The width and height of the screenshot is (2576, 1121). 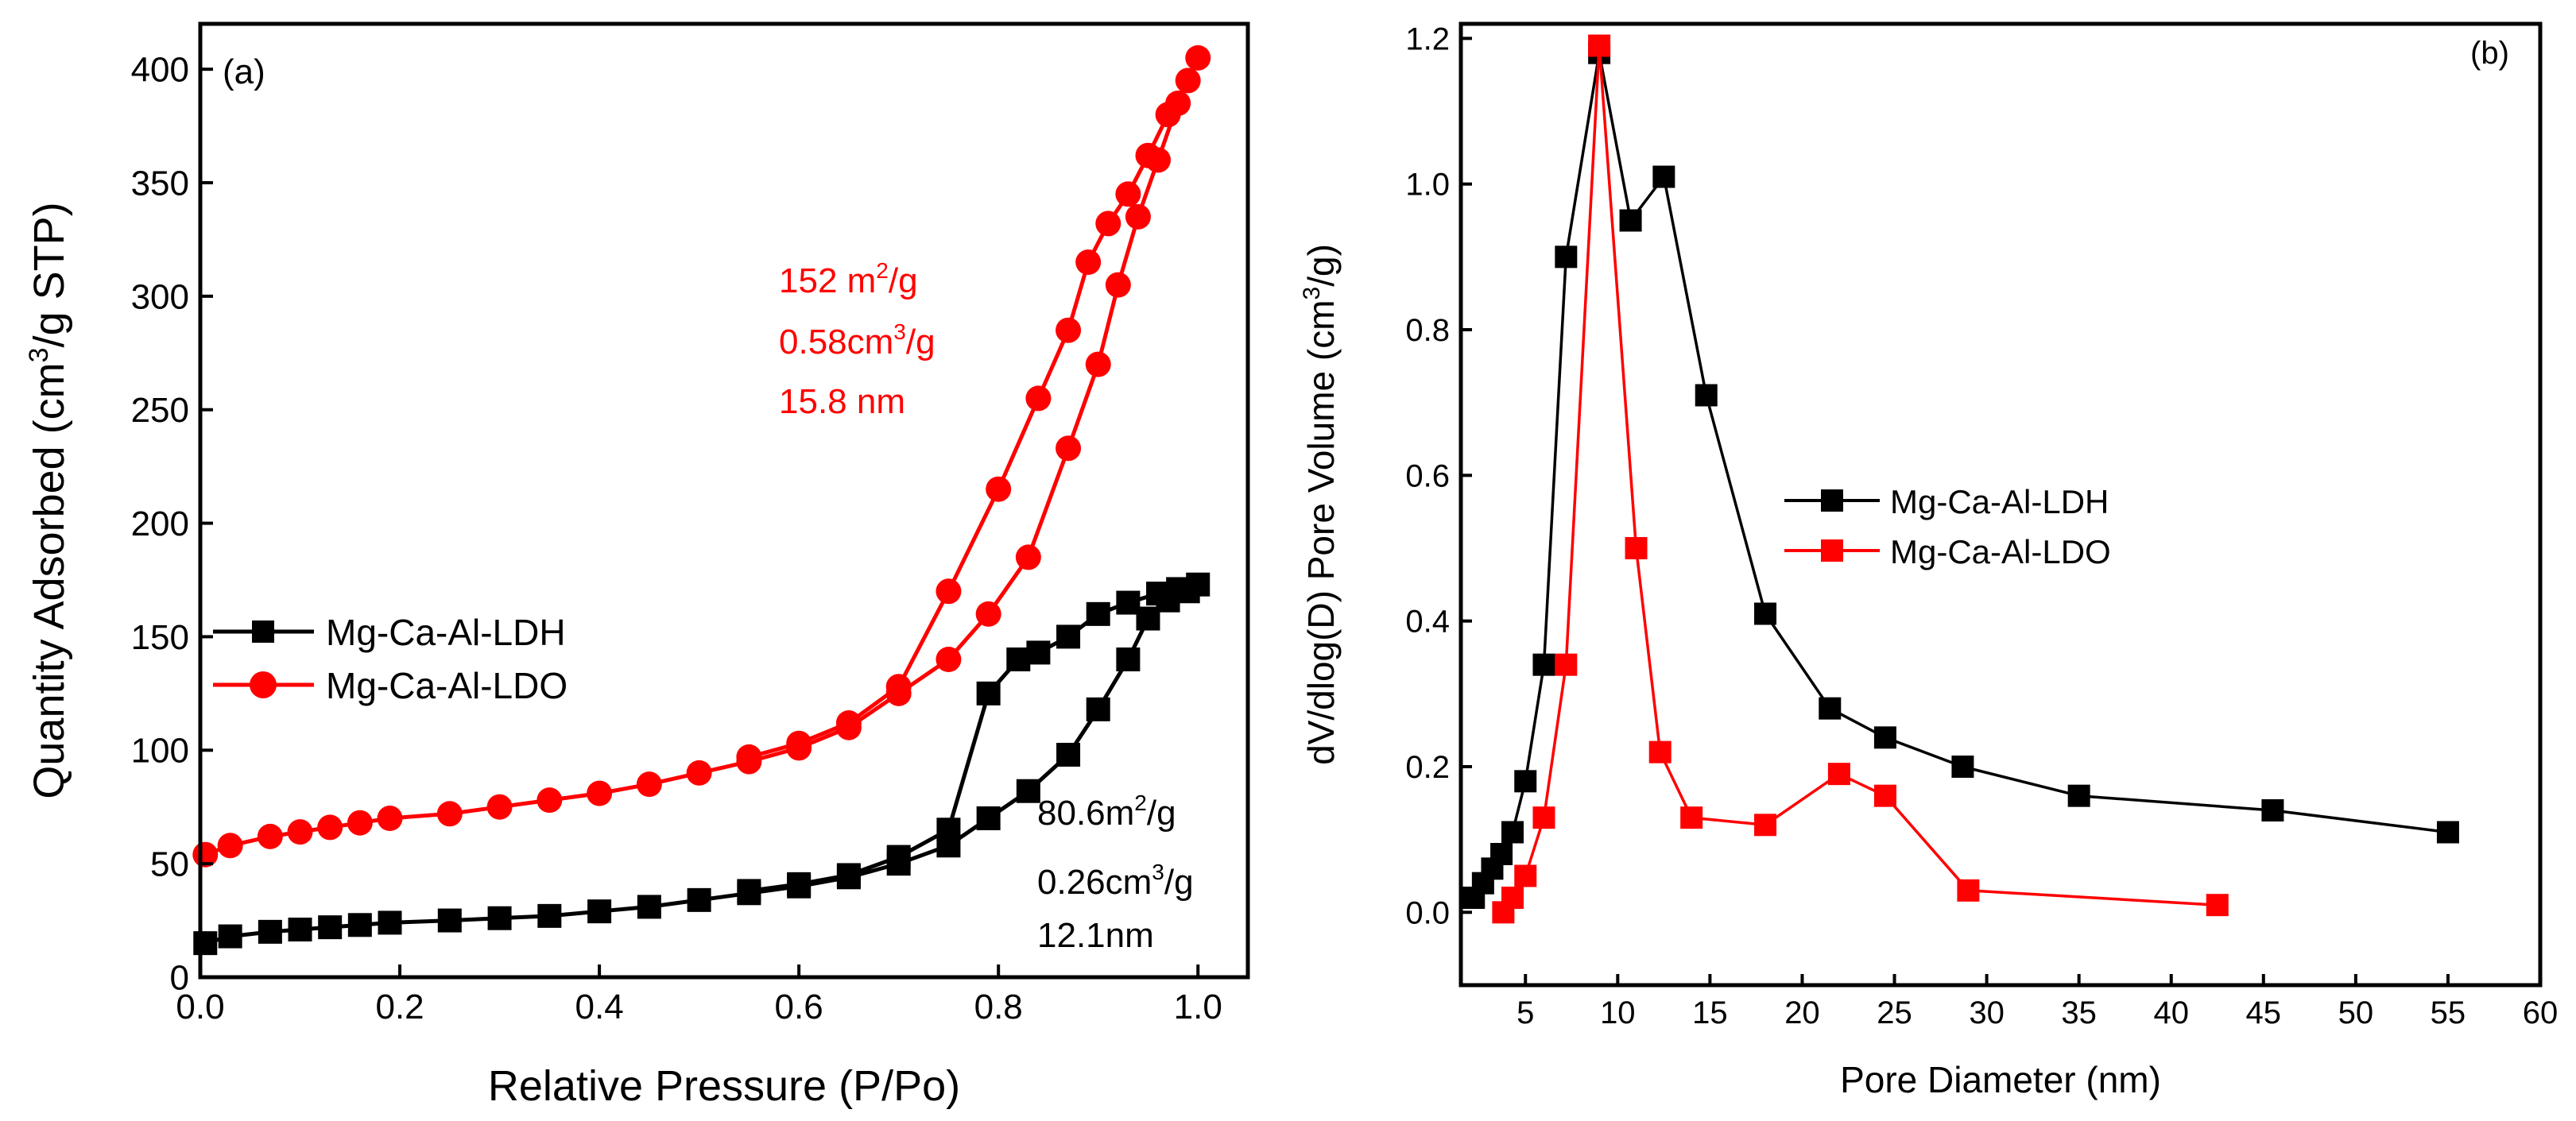 I want to click on panel-b-y-axis-title-sup: 3, so click(x=1312, y=293).